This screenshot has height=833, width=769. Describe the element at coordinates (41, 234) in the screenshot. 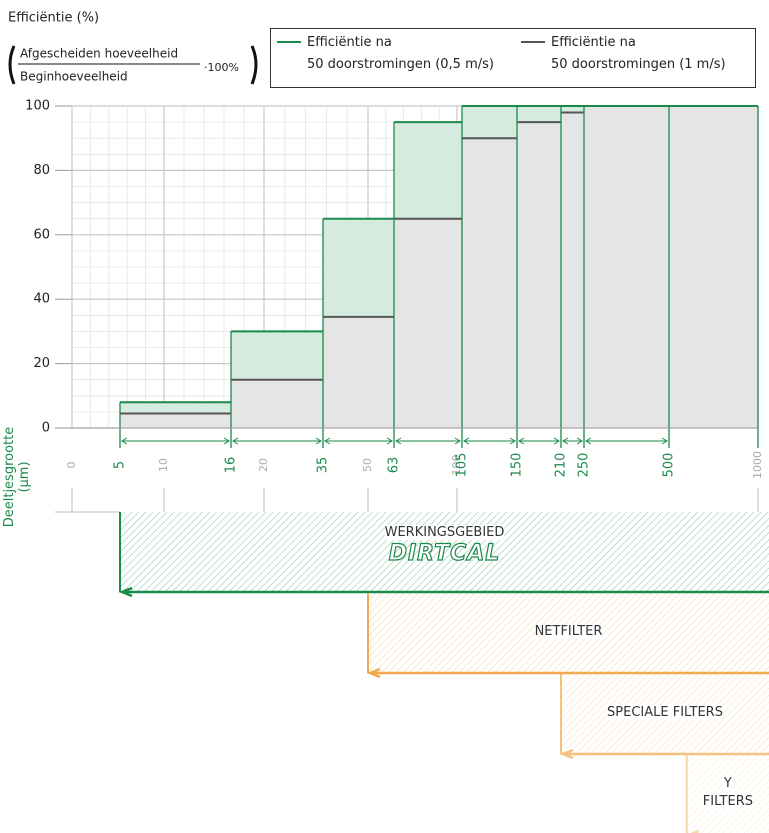

I see `y-tick-label: 60` at that location.